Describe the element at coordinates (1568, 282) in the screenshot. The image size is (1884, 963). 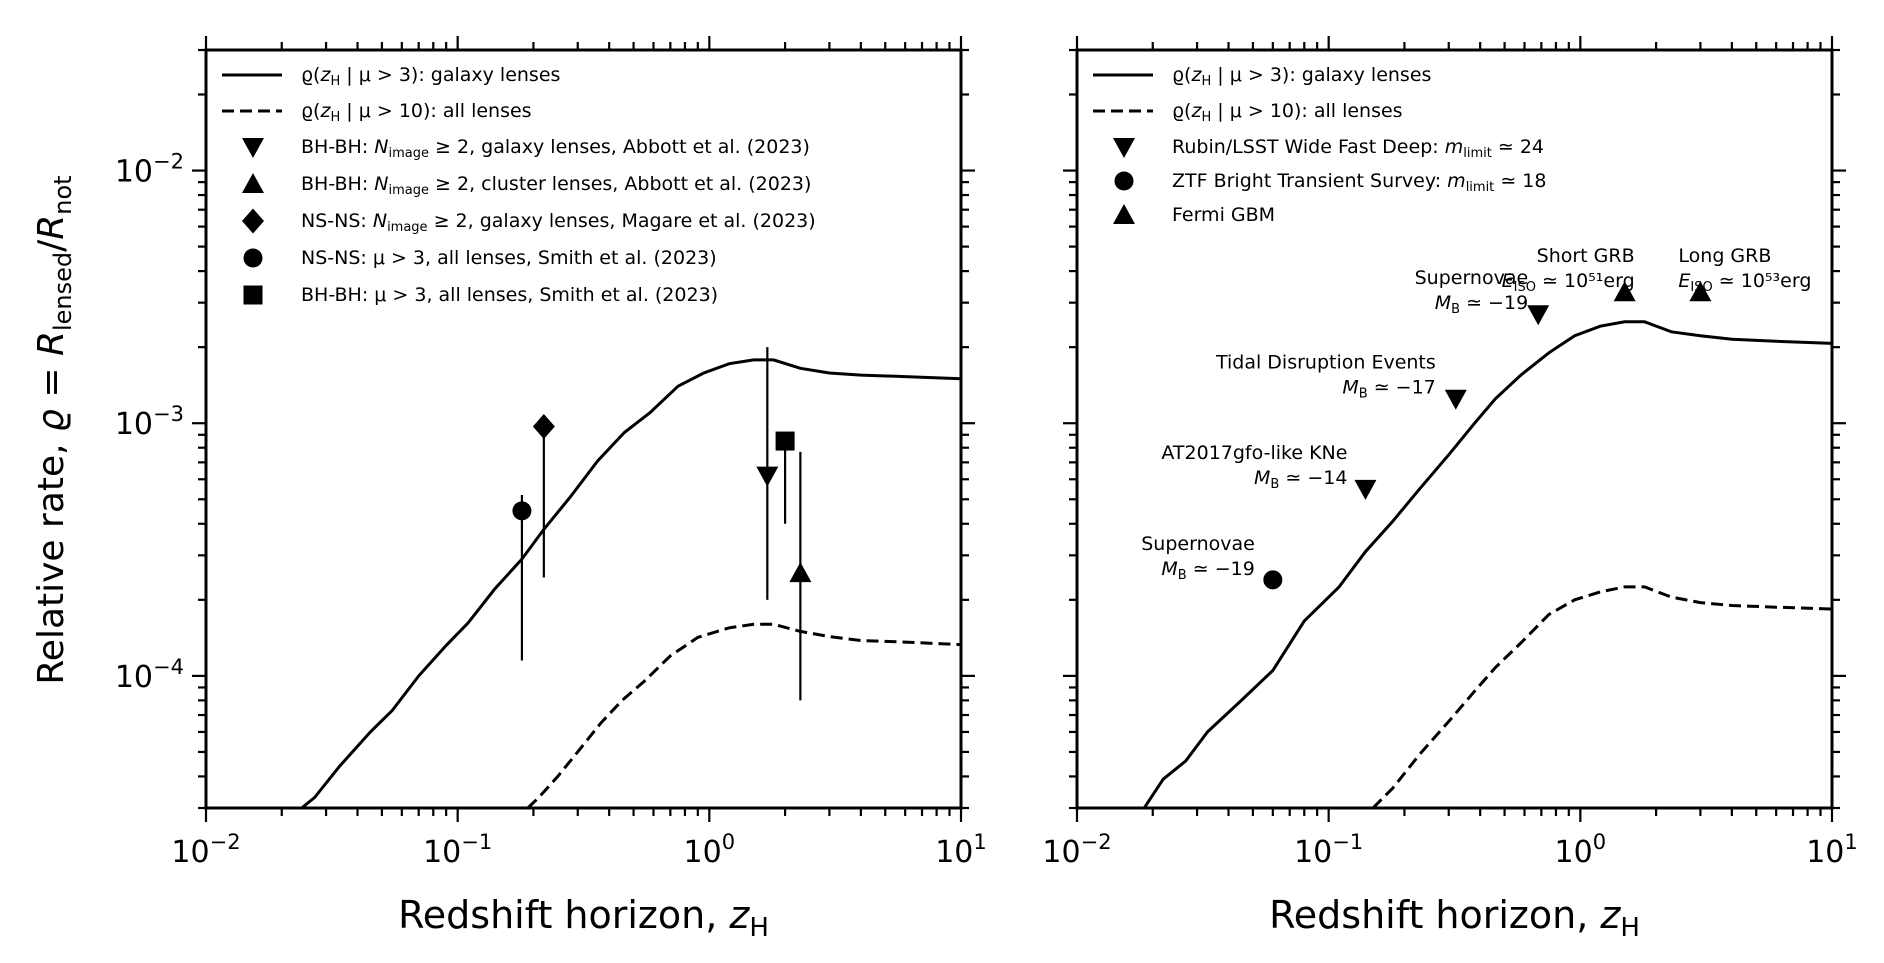
I see `point-sublabel: EISO ≃ 10⁵¹erg` at that location.